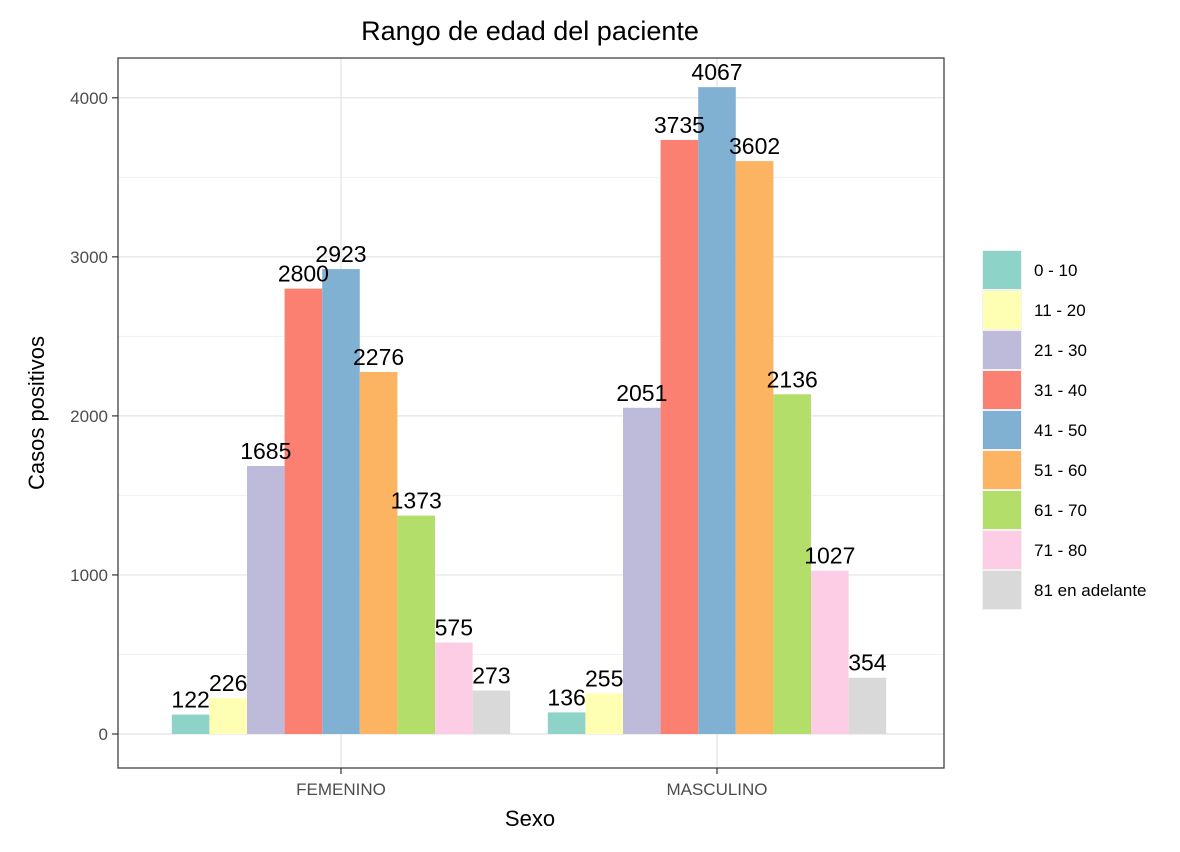 This screenshot has height=852, width=1180. I want to click on data-label: 1685, so click(265, 451).